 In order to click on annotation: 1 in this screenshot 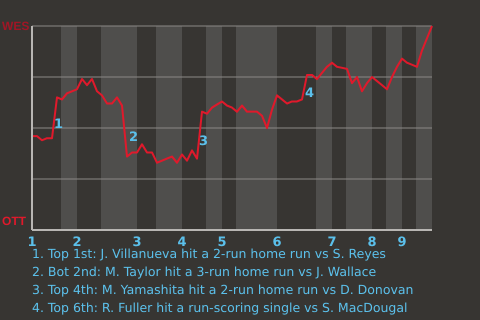, I will do `click(59, 125)`.